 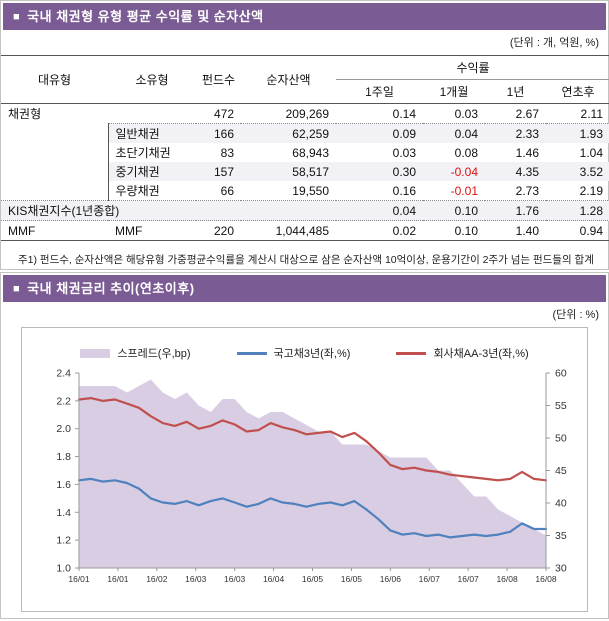 What do you see at coordinates (577, 191) in the screenshot?
I see `cell-ytd: 2.19` at bounding box center [577, 191].